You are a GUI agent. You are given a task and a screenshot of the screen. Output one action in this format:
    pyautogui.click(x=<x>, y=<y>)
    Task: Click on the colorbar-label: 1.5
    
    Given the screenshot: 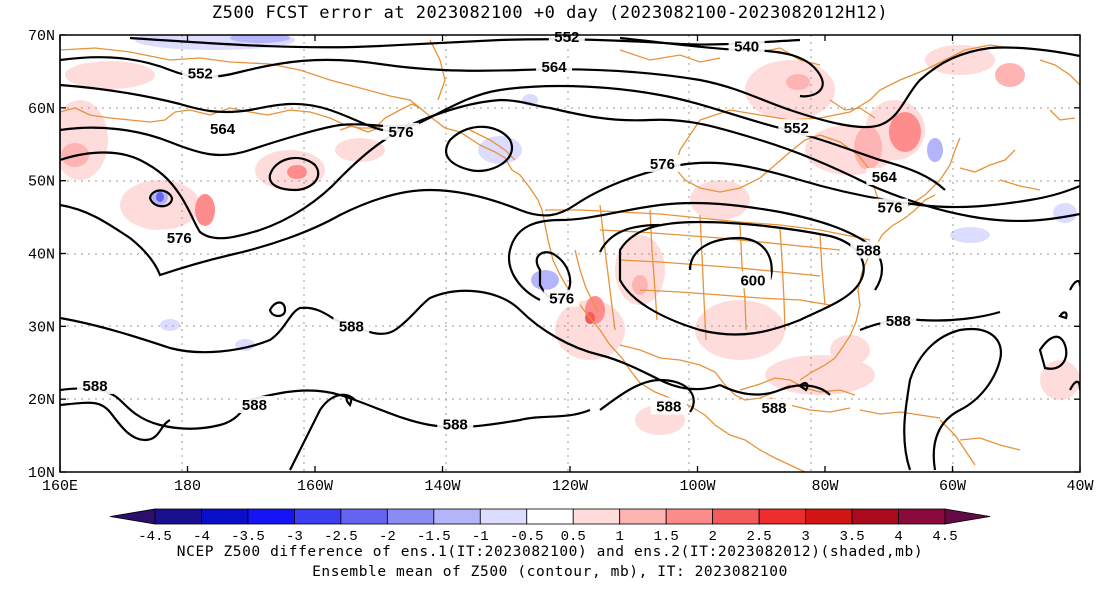 What is the action you would take?
    pyautogui.click(x=666, y=537)
    